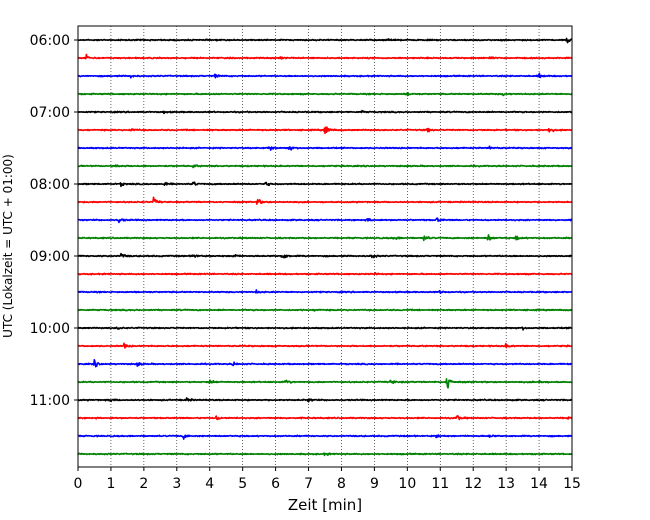  Describe the element at coordinates (50, 329) in the screenshot. I see `y-tick-label: 10:00` at that location.